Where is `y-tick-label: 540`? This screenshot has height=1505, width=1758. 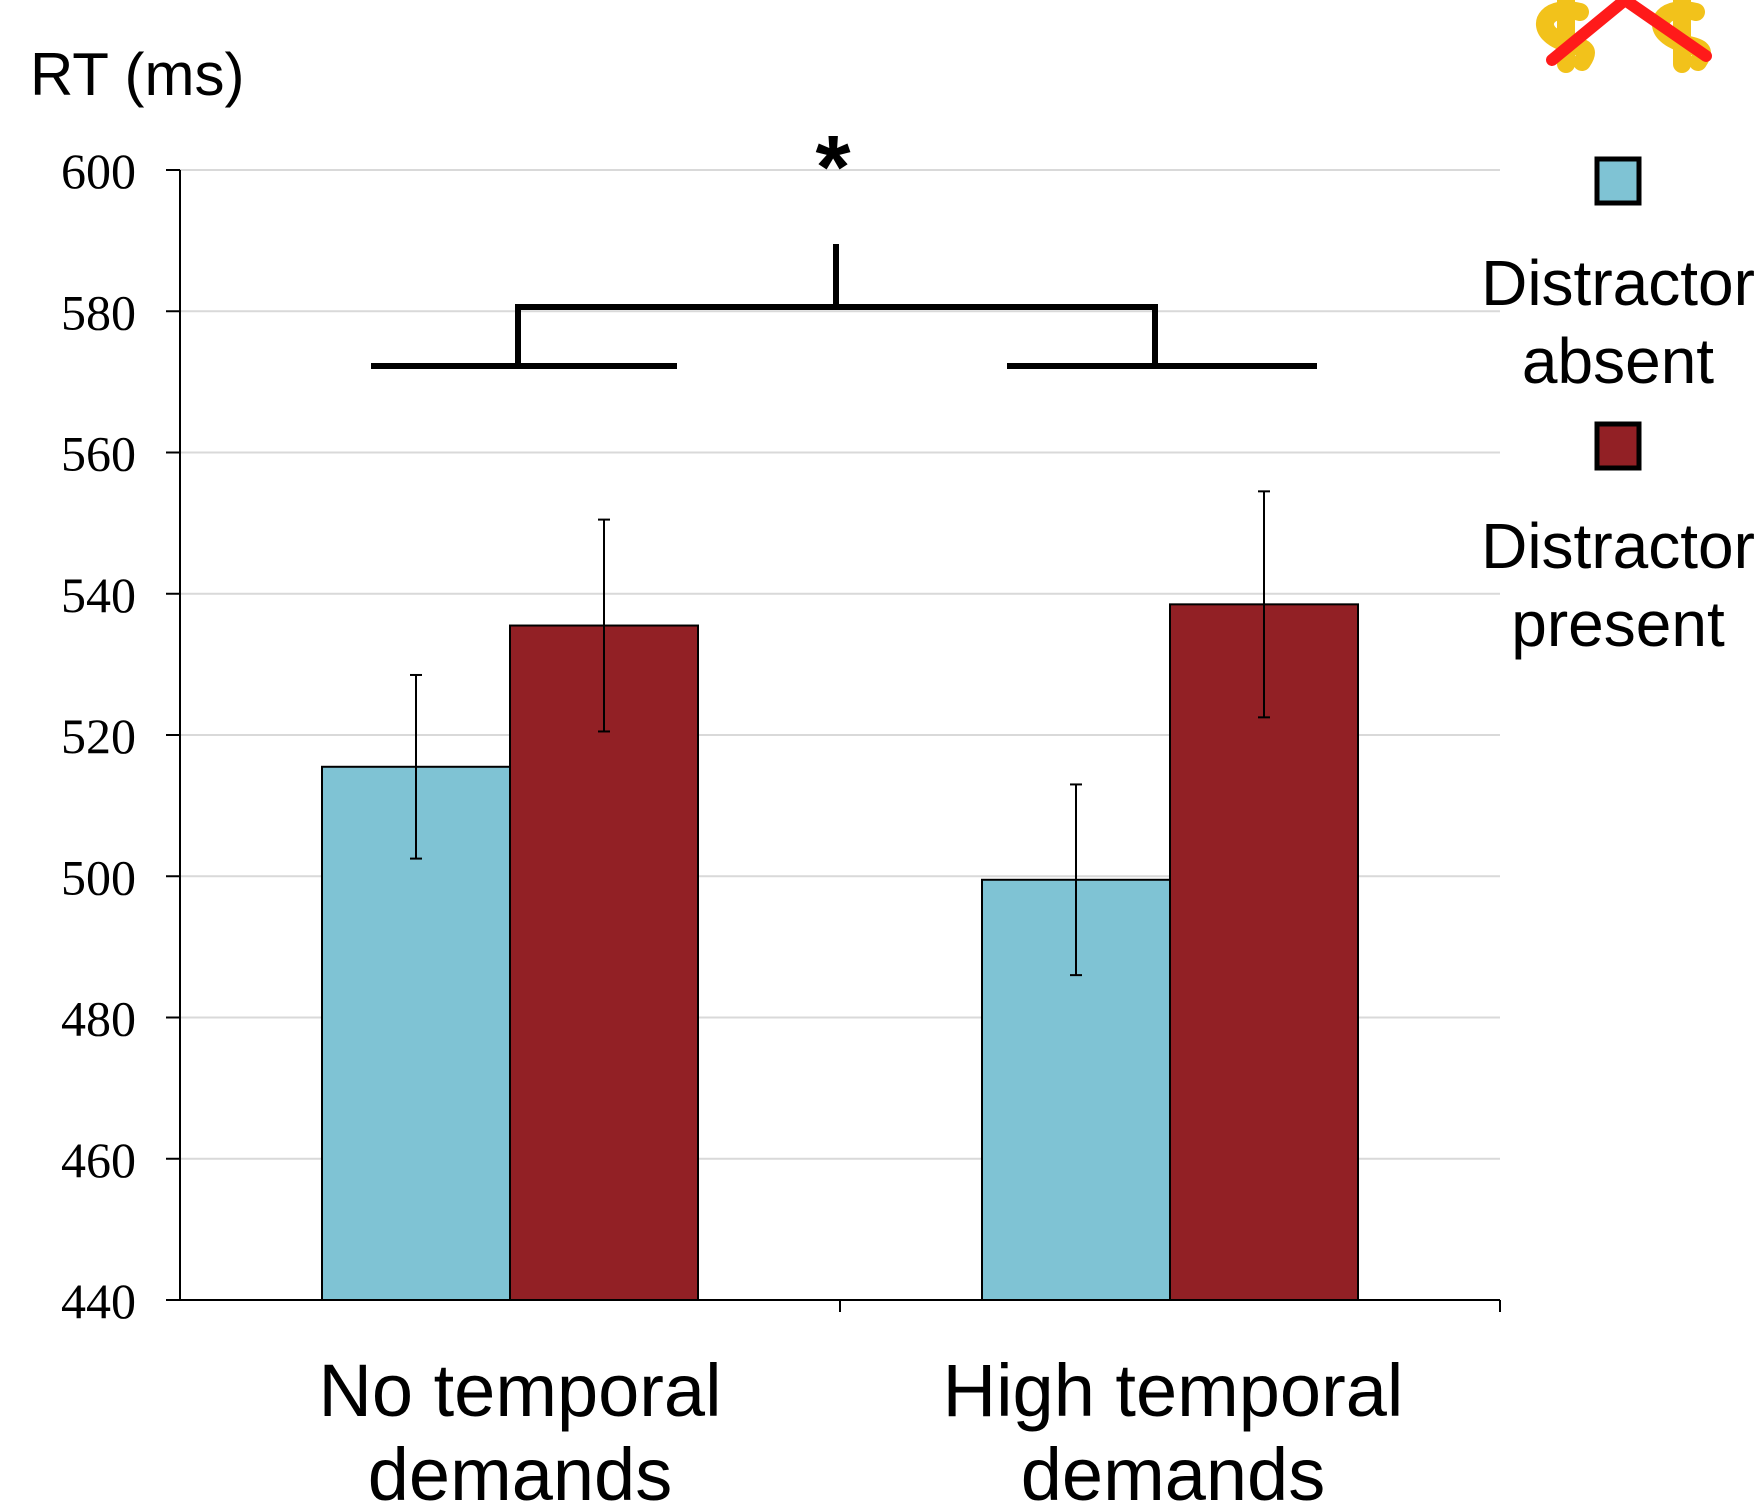 y-tick-label: 540 is located at coordinates (98, 595).